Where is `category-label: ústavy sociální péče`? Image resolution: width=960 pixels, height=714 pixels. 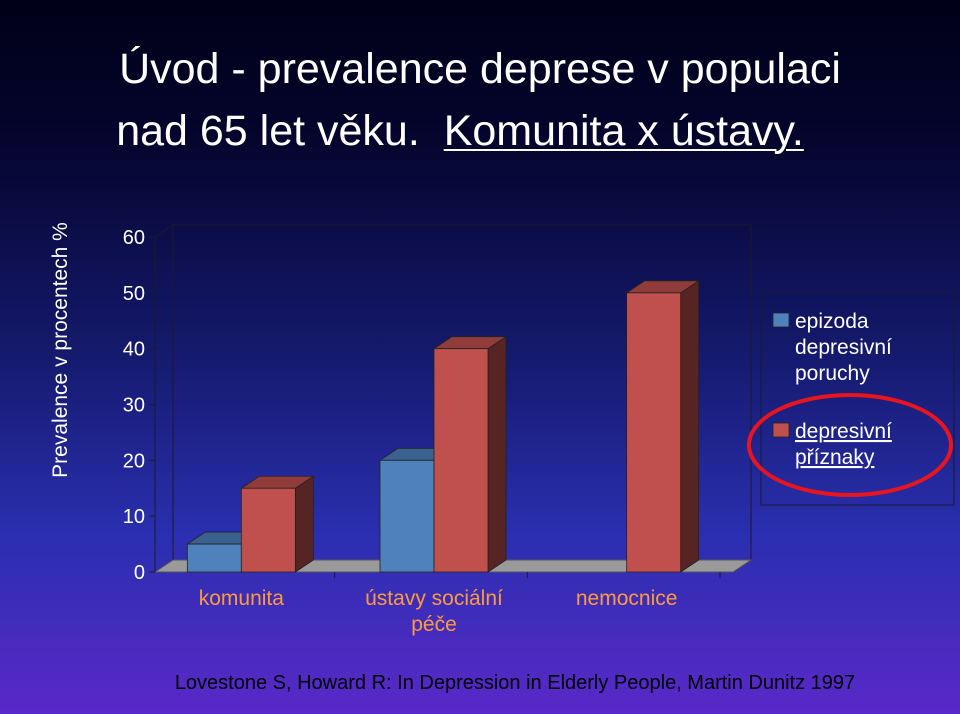 category-label: ústavy sociální péče is located at coordinates (434, 611).